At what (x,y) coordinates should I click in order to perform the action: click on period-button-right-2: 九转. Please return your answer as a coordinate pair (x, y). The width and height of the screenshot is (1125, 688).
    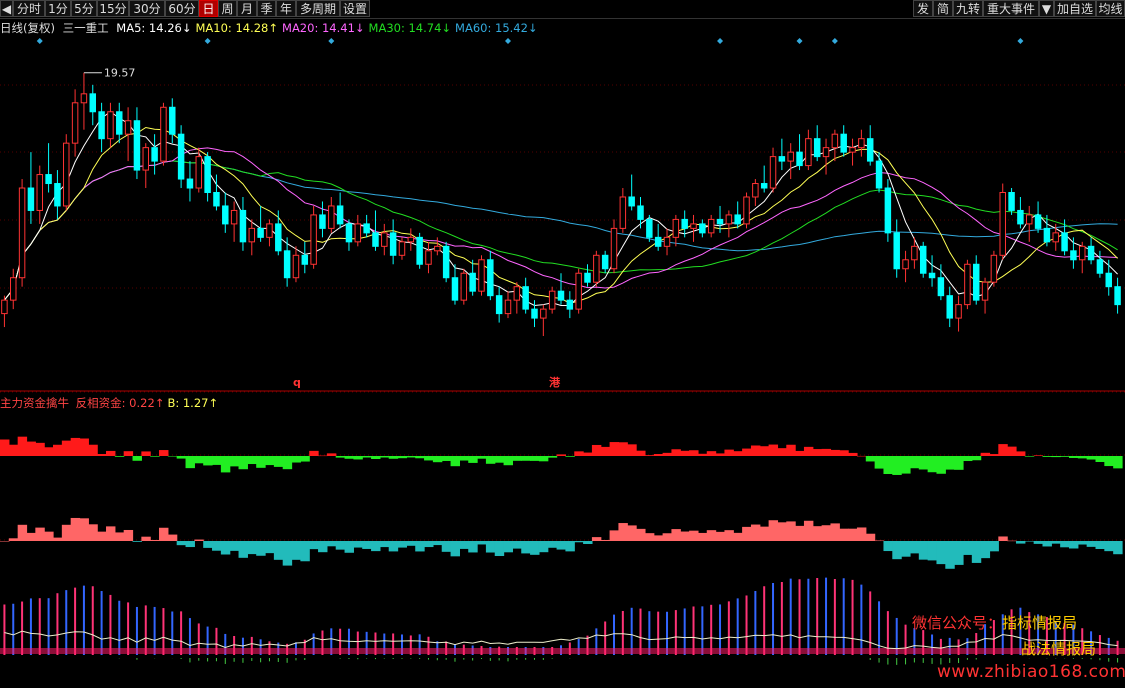
    Looking at the image, I should click on (968, 8).